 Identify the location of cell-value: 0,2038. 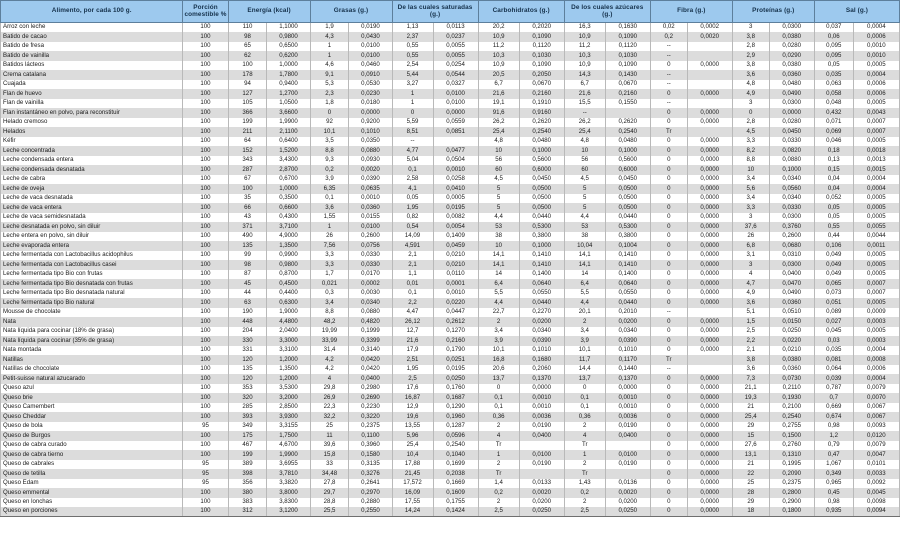
(455, 474).